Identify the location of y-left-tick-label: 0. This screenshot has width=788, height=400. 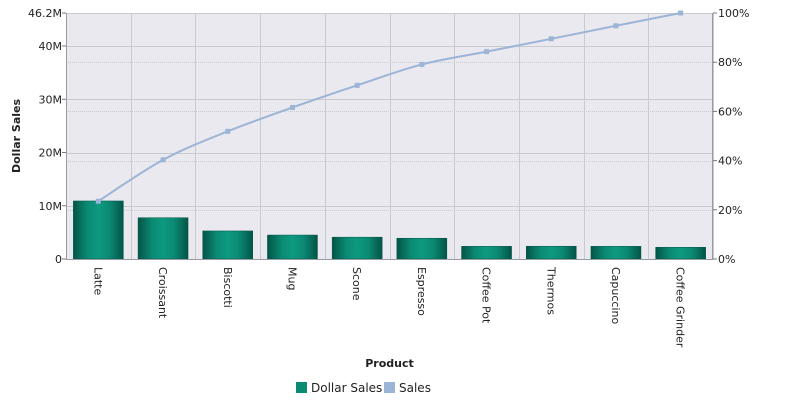
(58, 259).